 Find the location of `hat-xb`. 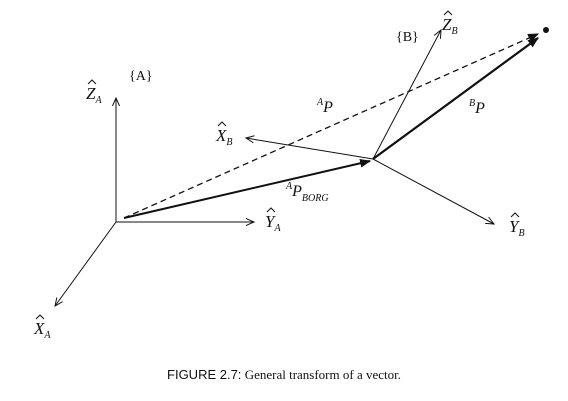

hat-xb is located at coordinates (222, 124).